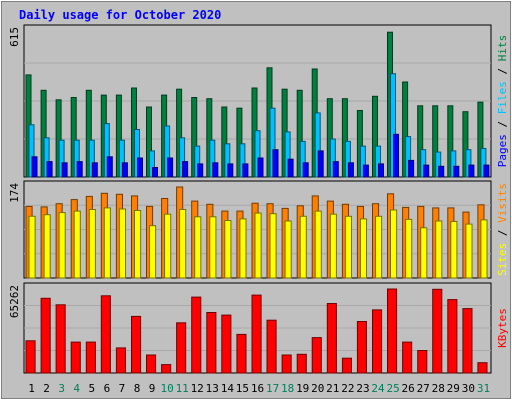  I want to click on x-tick-label-28: 28, so click(438, 388).